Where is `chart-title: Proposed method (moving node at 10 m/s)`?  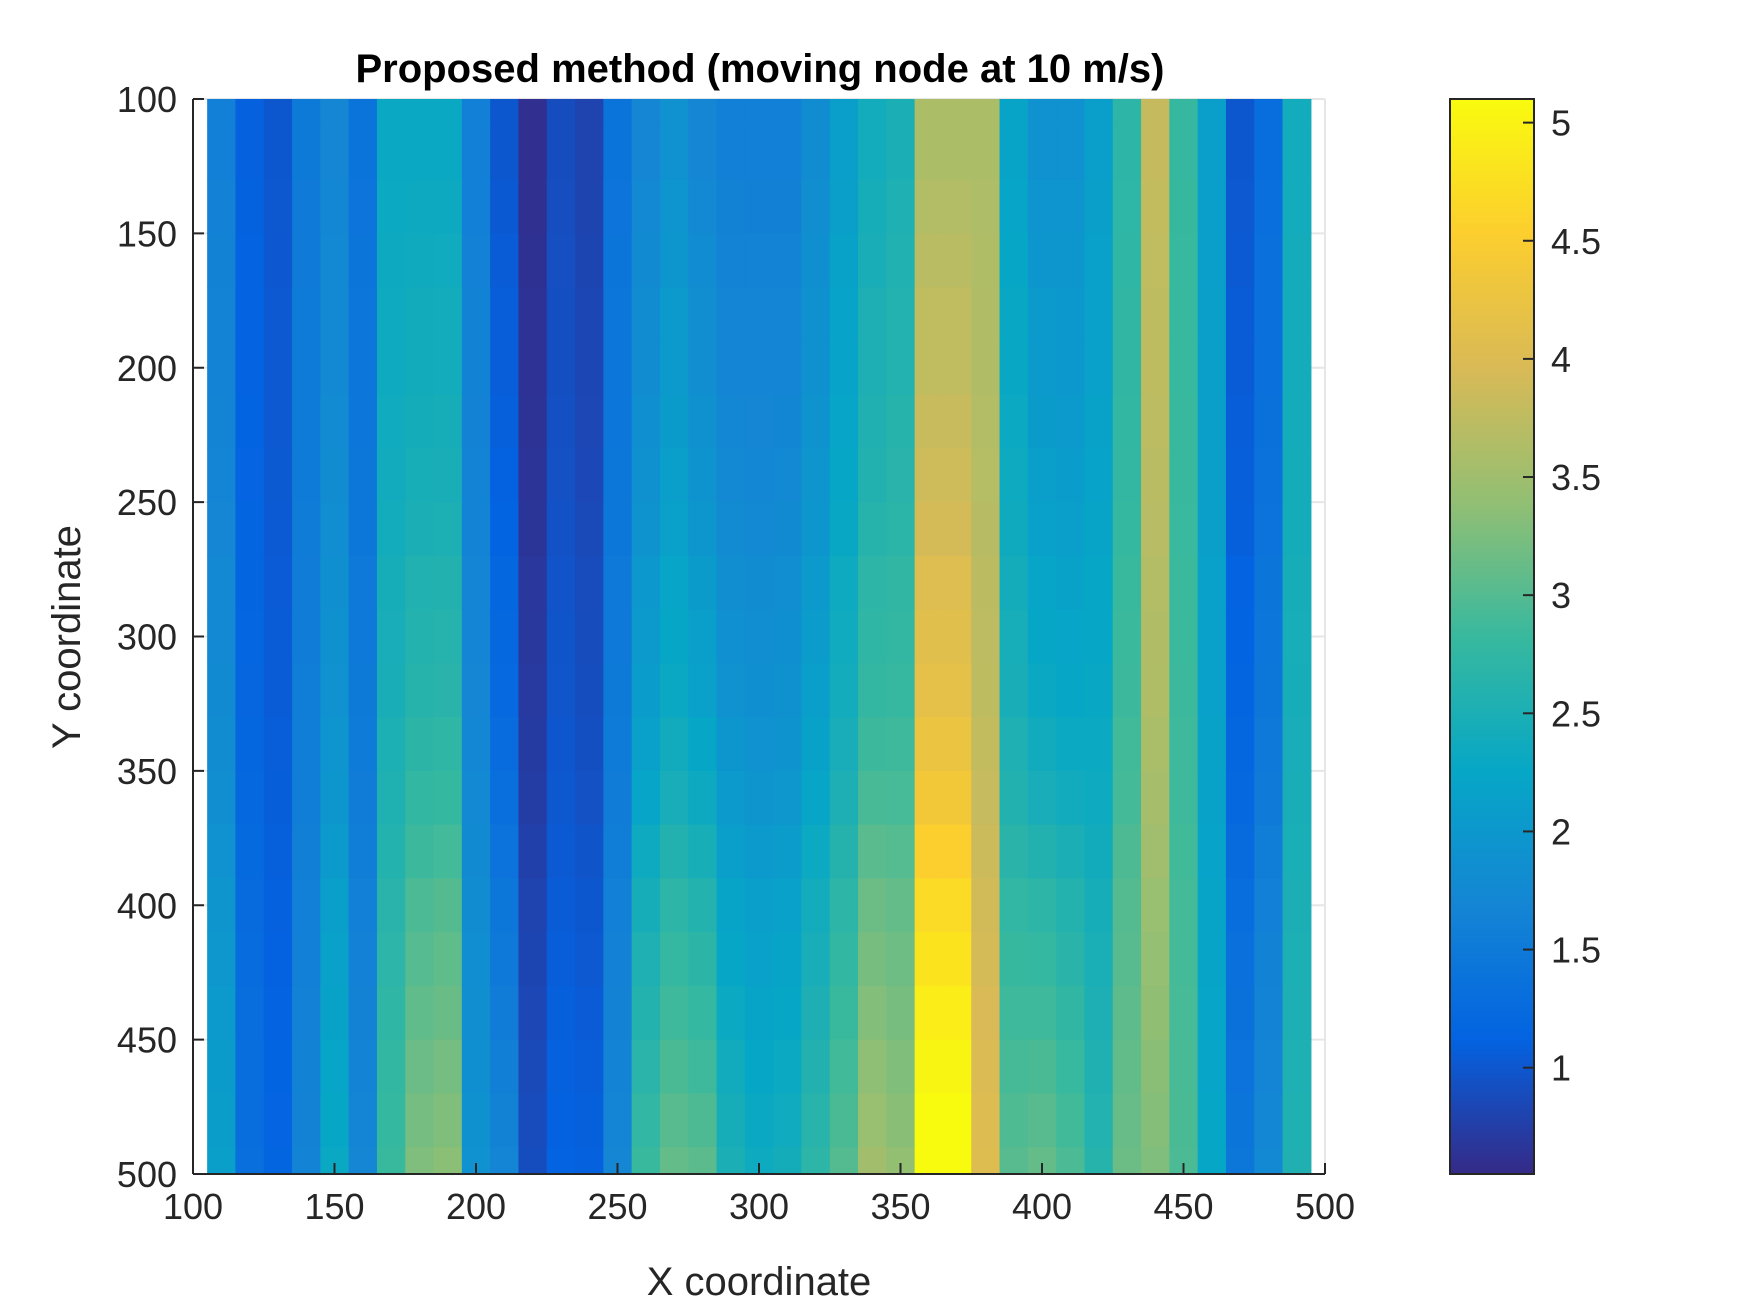
chart-title: Proposed method (moving node at 10 m/s) is located at coordinates (760, 69).